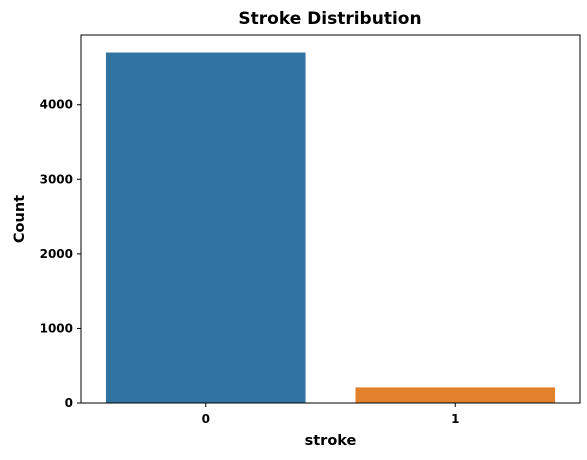 The height and width of the screenshot is (460, 587). Describe the element at coordinates (56, 328) in the screenshot. I see `y-tick-label: 1000` at that location.